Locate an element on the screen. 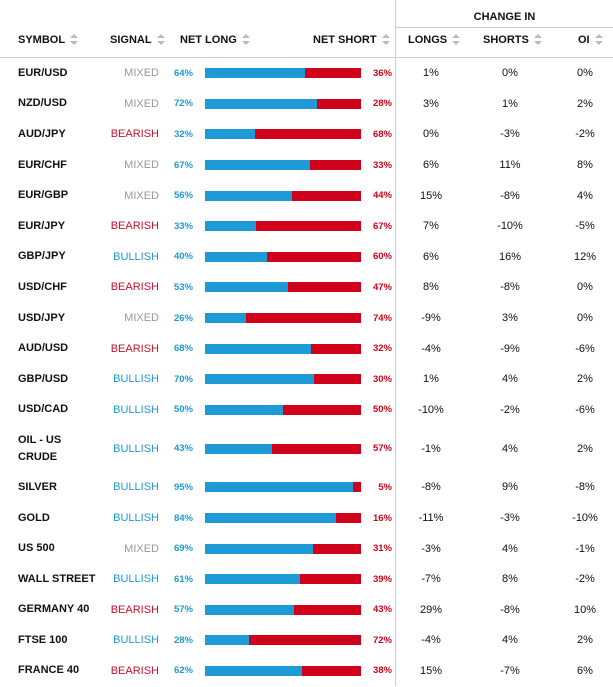 Image resolution: width=613 pixels, height=687 pixels. net-long-value: 53% is located at coordinates (183, 287).